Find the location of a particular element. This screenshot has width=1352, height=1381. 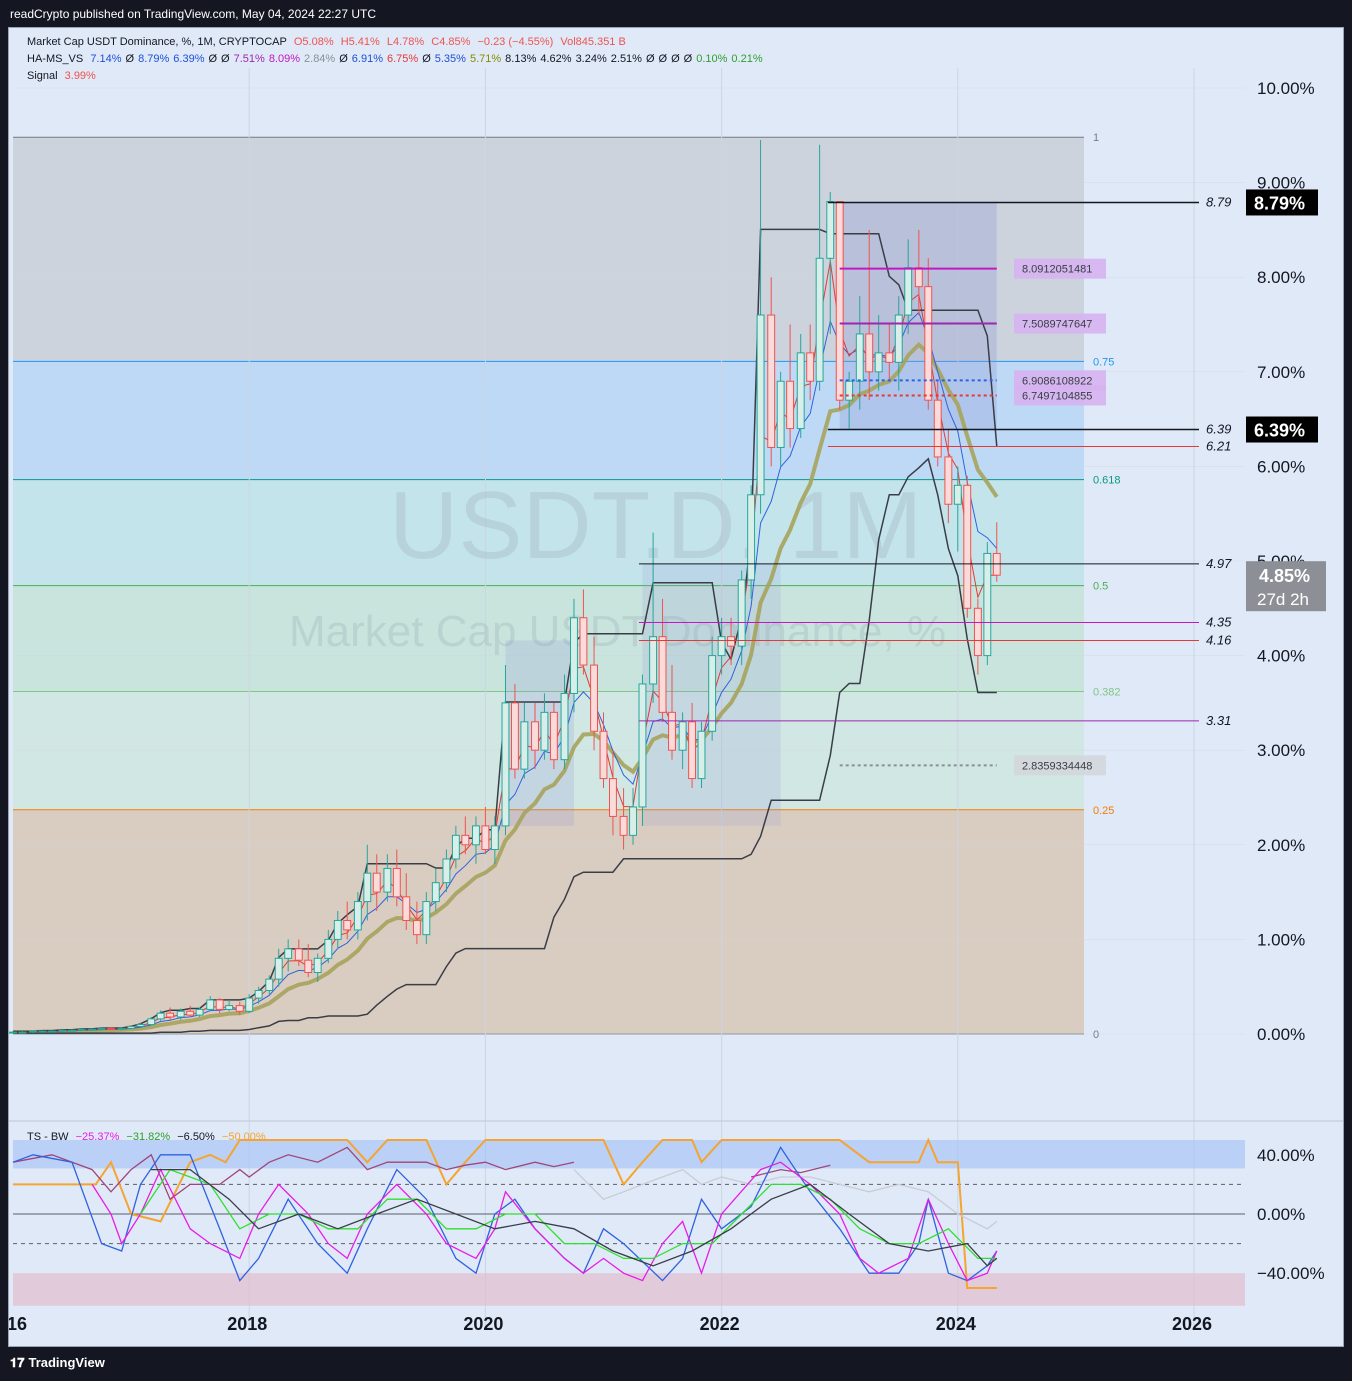

legend-close: C4.85% is located at coordinates (451, 42).